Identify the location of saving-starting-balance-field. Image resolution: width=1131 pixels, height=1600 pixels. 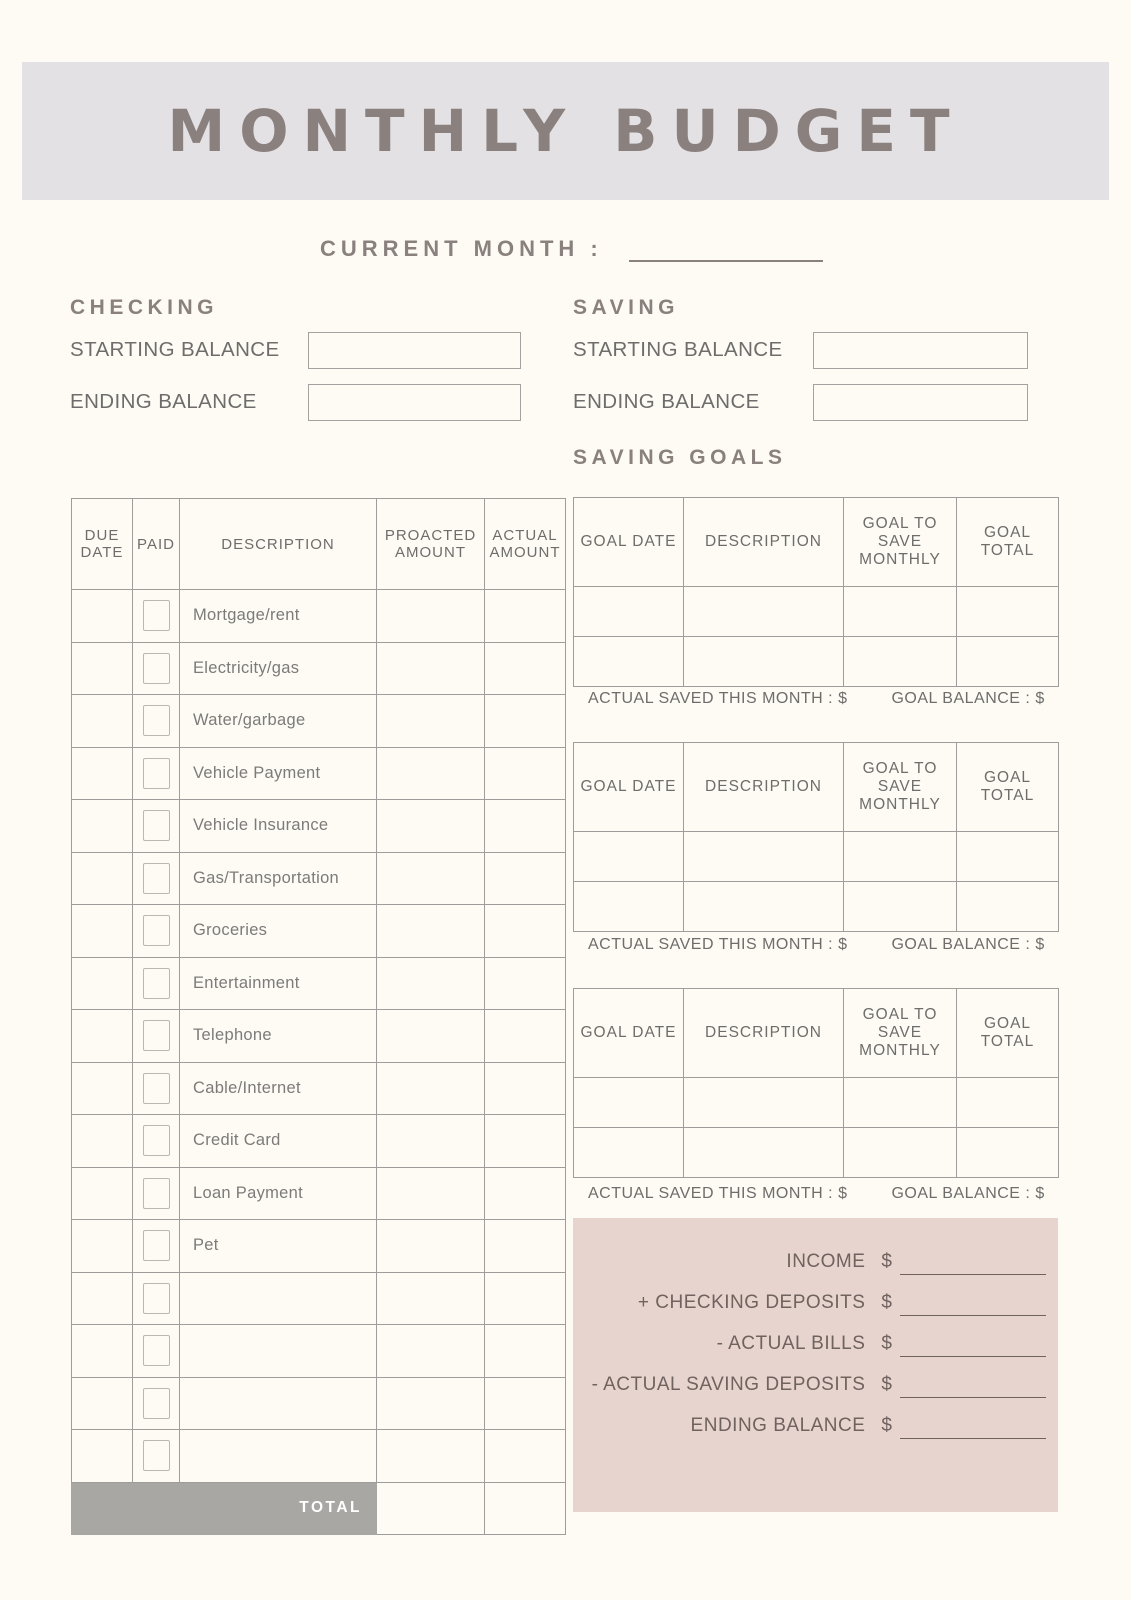
(920, 350).